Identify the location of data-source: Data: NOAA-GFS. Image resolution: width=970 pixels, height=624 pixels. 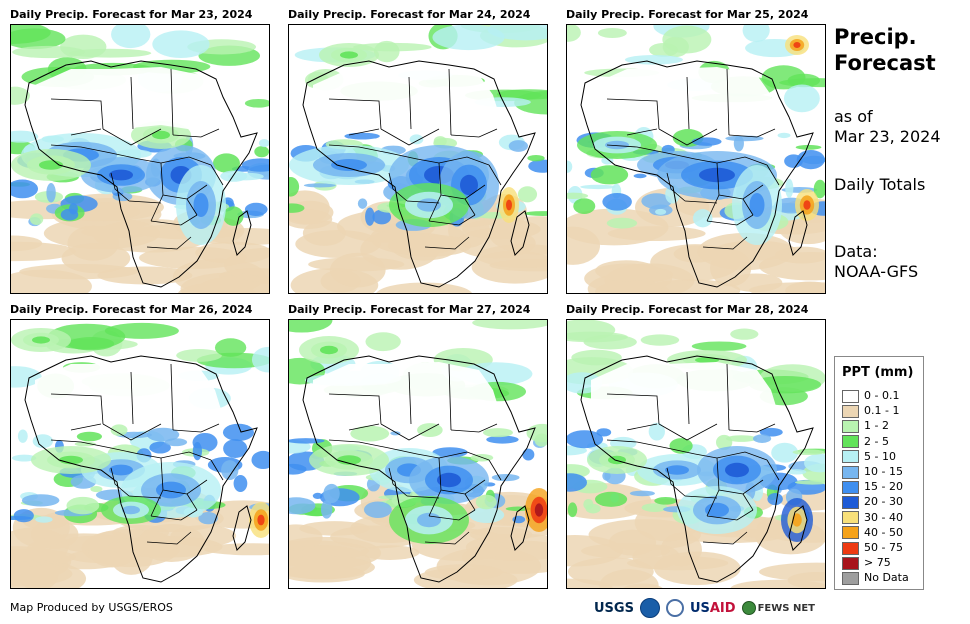
(876, 262).